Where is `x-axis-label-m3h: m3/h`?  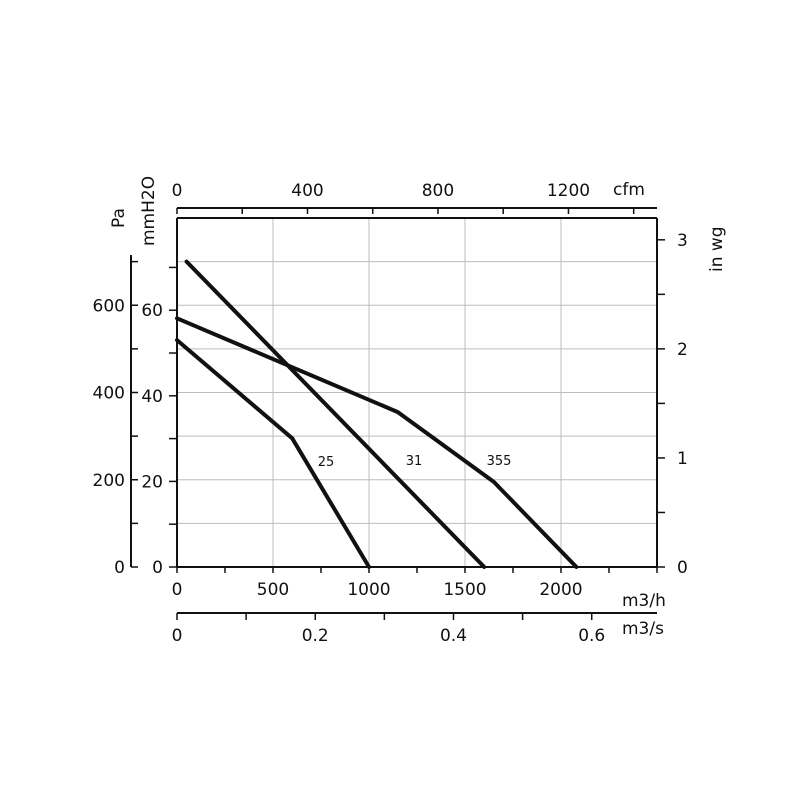 x-axis-label-m3h: m3/h is located at coordinates (644, 601).